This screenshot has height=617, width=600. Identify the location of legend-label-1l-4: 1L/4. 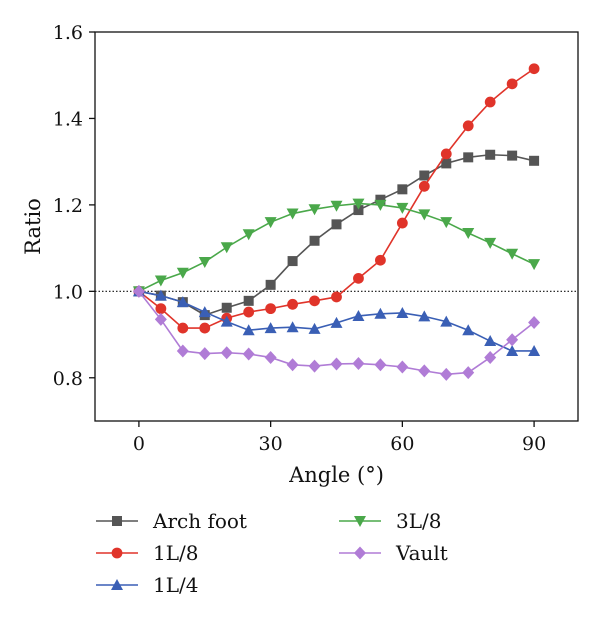
(175, 585).